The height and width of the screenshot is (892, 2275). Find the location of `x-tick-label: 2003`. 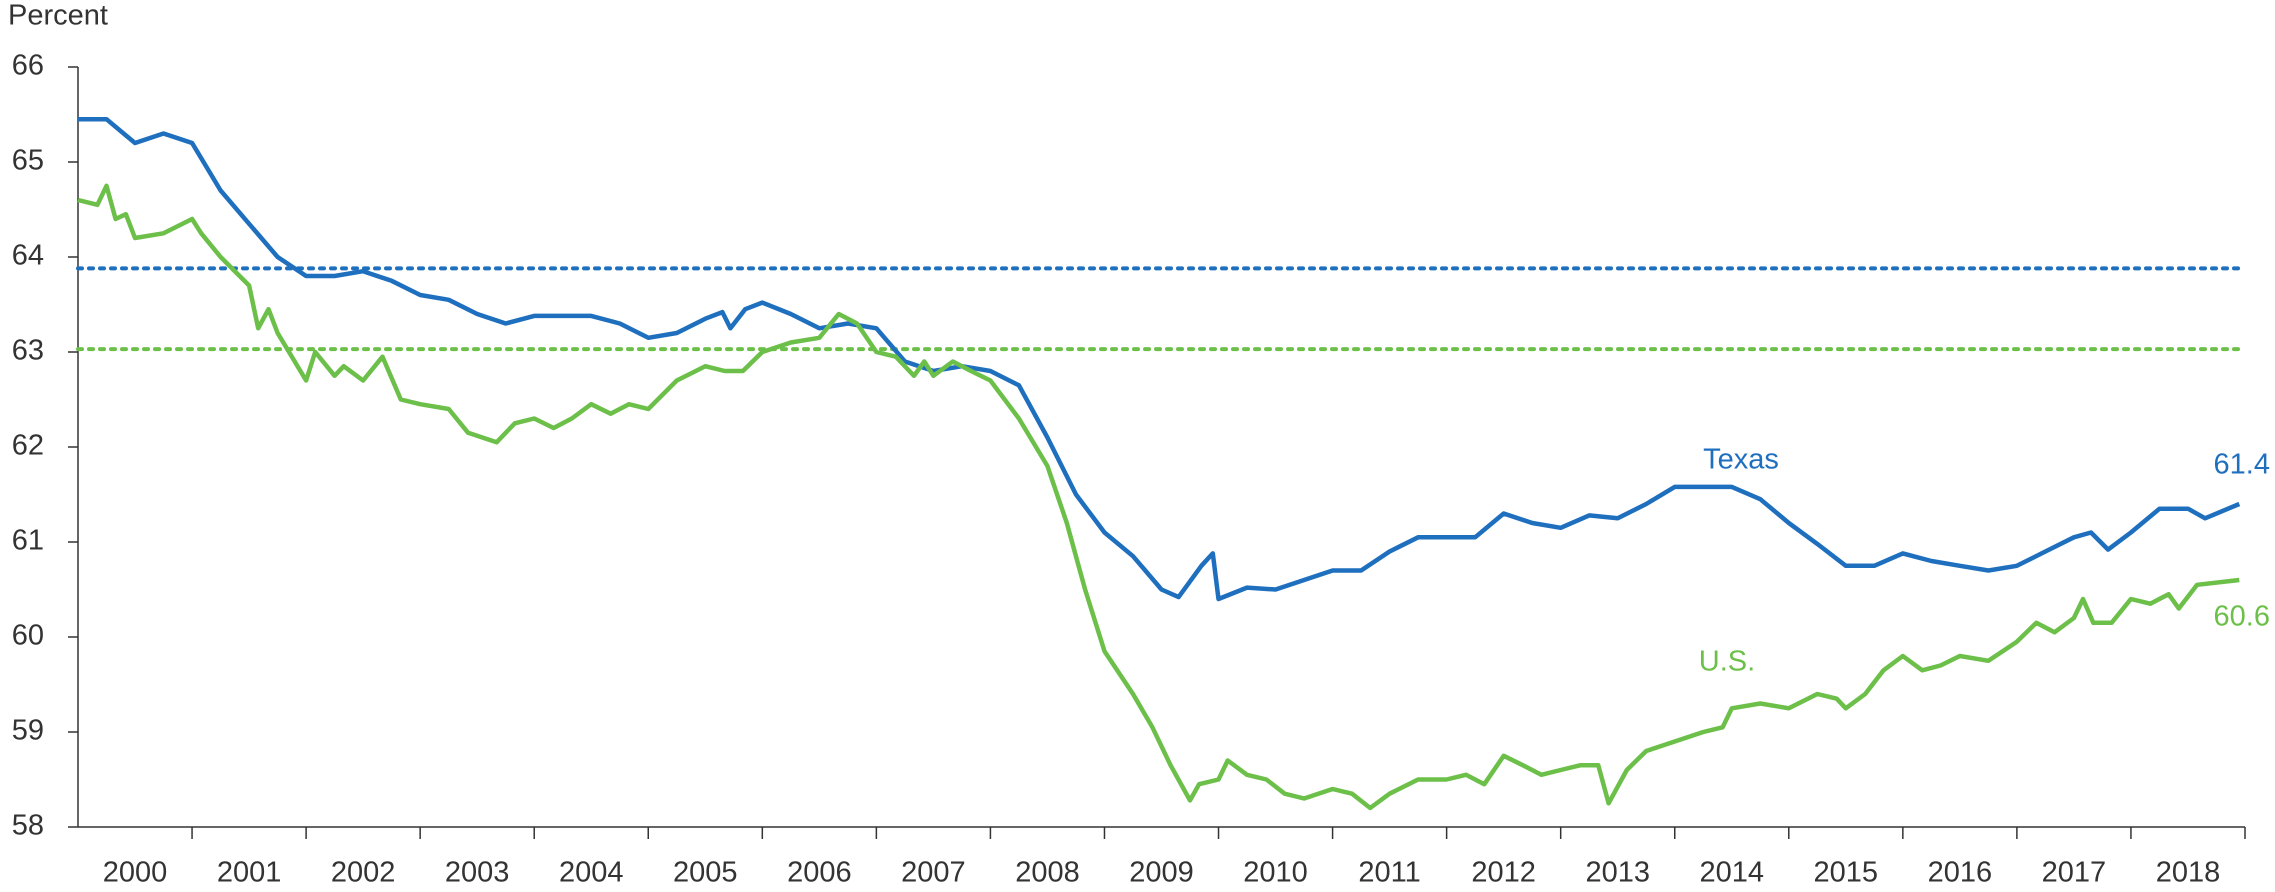

x-tick-label: 2003 is located at coordinates (477, 873).